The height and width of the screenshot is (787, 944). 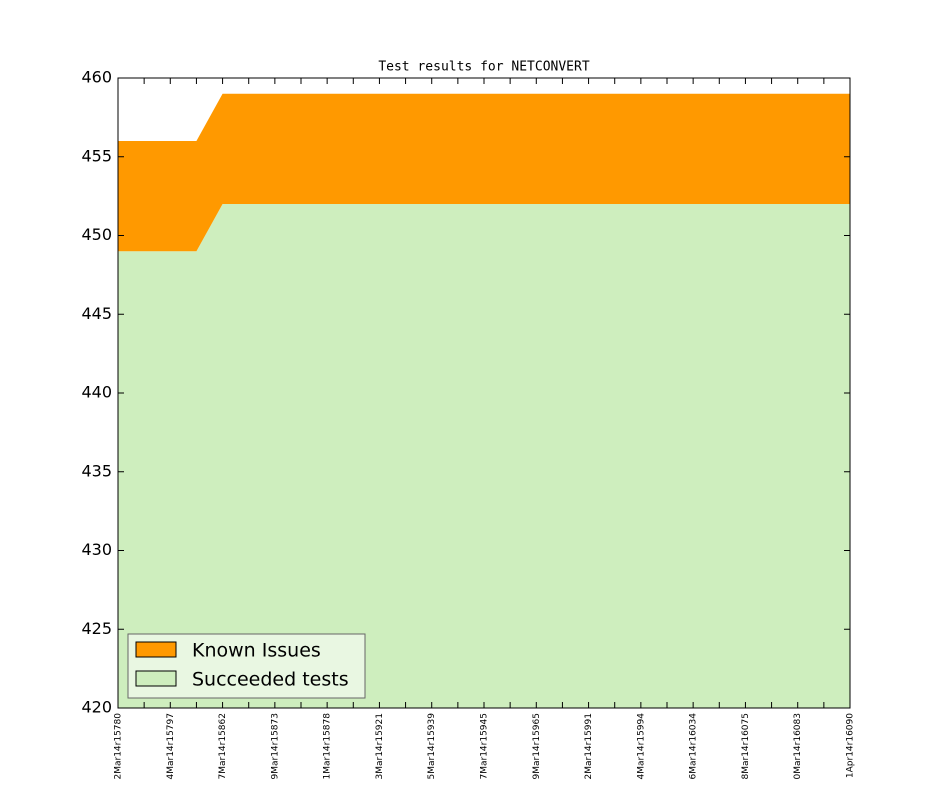 I want to click on x-tick-label: 4Mar14r15797, so click(x=171, y=746).